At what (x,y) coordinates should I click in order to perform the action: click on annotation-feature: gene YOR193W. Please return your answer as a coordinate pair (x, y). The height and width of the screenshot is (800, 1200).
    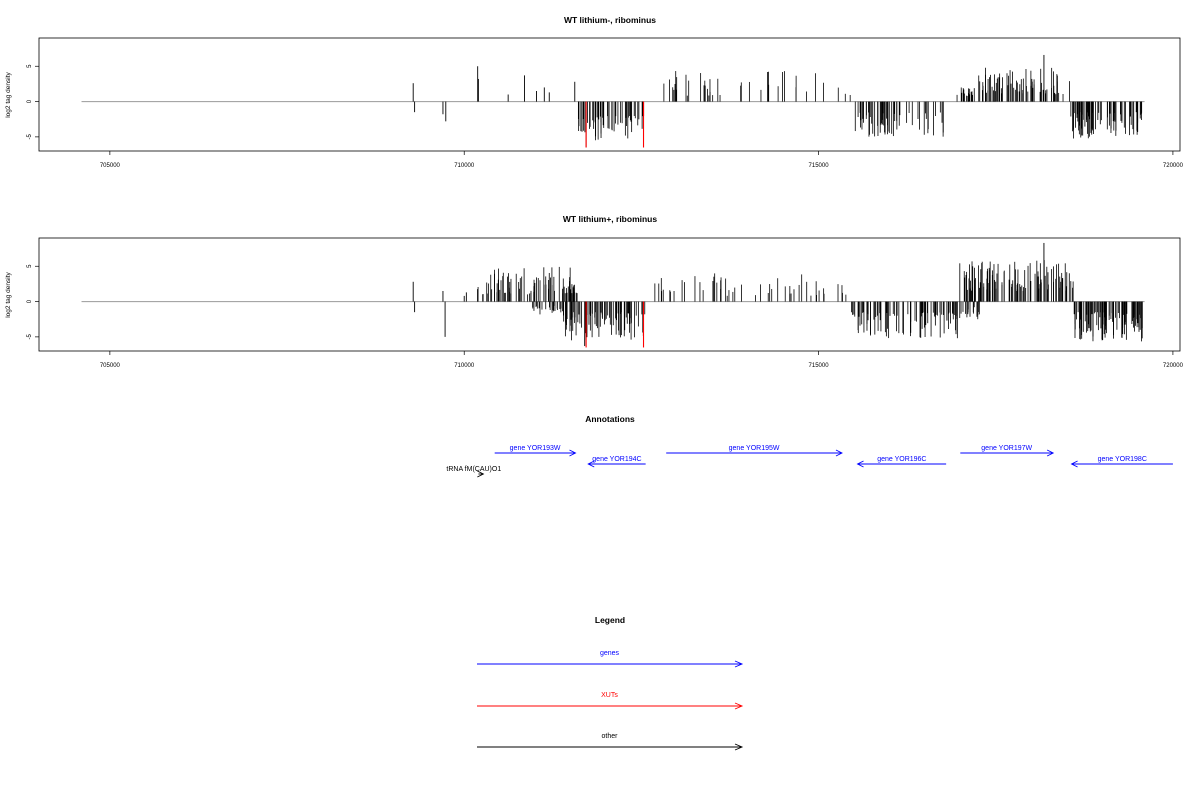
    Looking at the image, I should click on (535, 451).